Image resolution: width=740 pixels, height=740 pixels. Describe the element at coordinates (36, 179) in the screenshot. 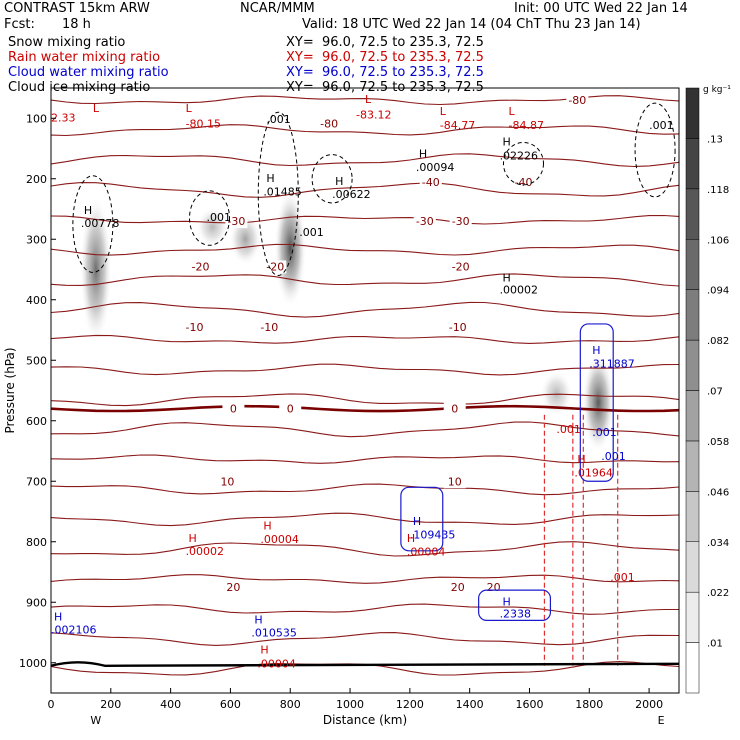

I see `y-tick-label: 200` at that location.